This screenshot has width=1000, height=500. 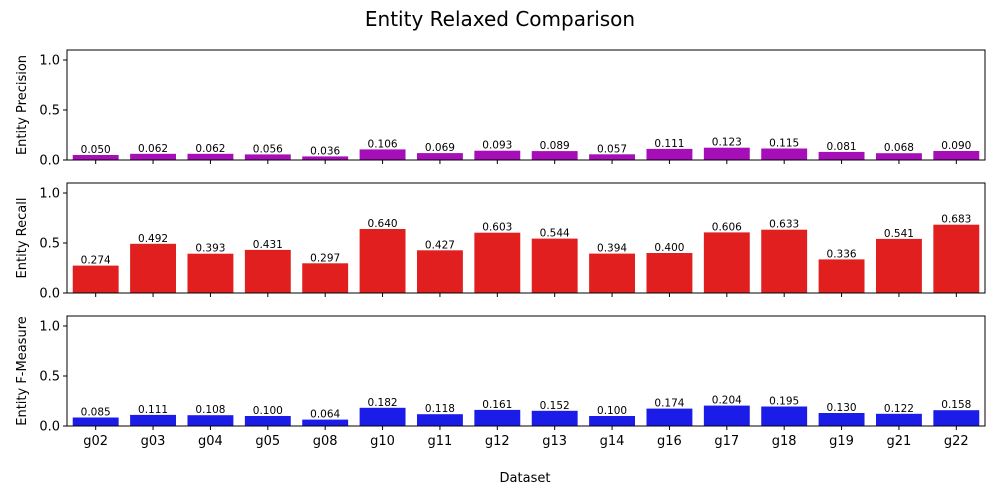 I want to click on x-tick-label-g19: g19, so click(x=841, y=441).